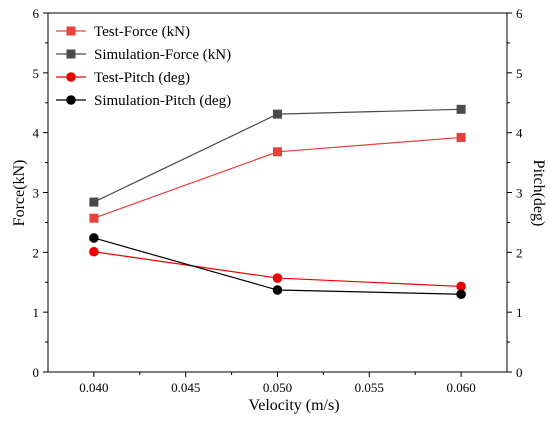 This screenshot has width=550, height=421. Describe the element at coordinates (369, 387) in the screenshot. I see `x-tick-label: 0.055` at that location.